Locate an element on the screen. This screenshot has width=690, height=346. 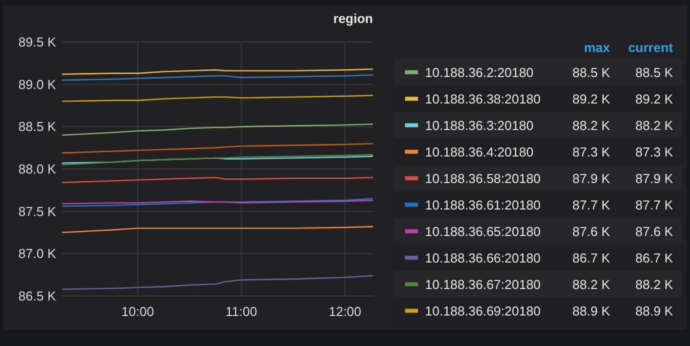
legend-label: 10.188.36.65:20180 is located at coordinates (483, 231).